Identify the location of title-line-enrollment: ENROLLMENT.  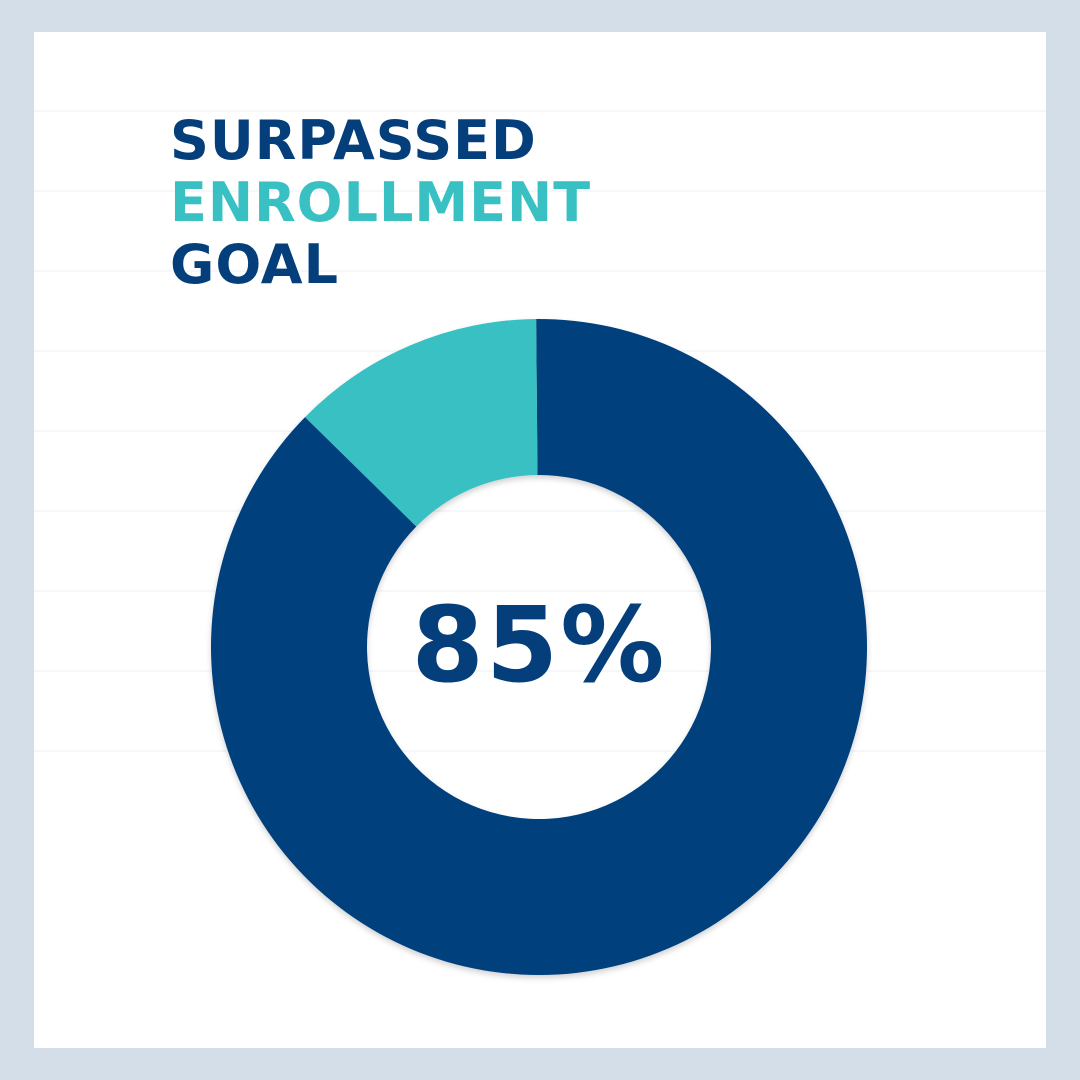
(381, 202).